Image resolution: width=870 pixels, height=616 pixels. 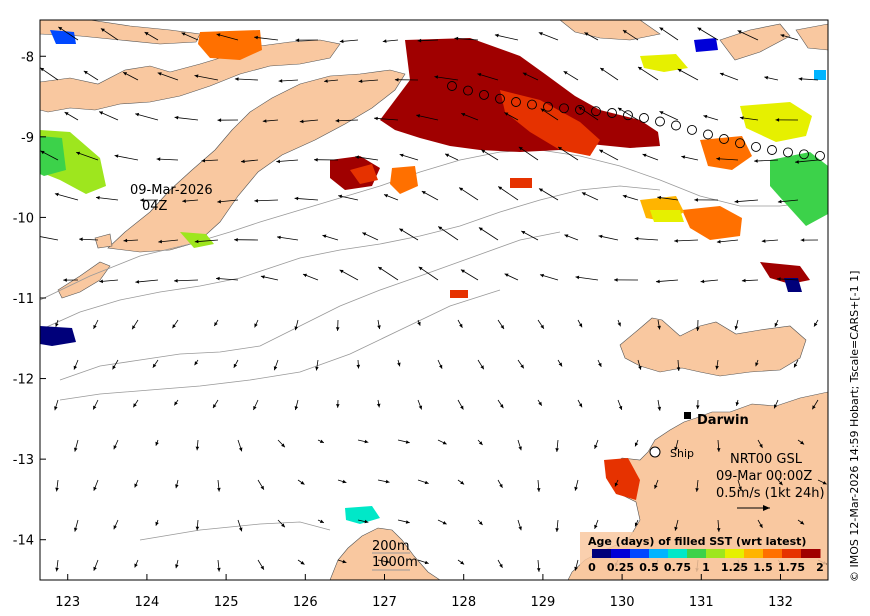 What do you see at coordinates (780, 602) in the screenshot?
I see `x-tick-label: 132` at bounding box center [780, 602].